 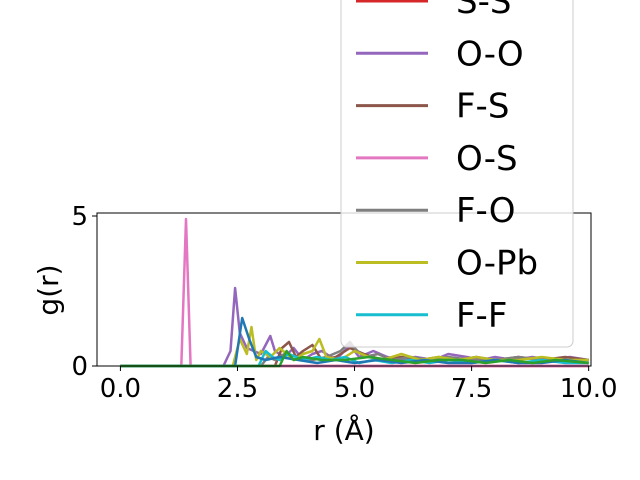 What do you see at coordinates (471, 389) in the screenshot?
I see `x-tick-label: 7.5` at bounding box center [471, 389].